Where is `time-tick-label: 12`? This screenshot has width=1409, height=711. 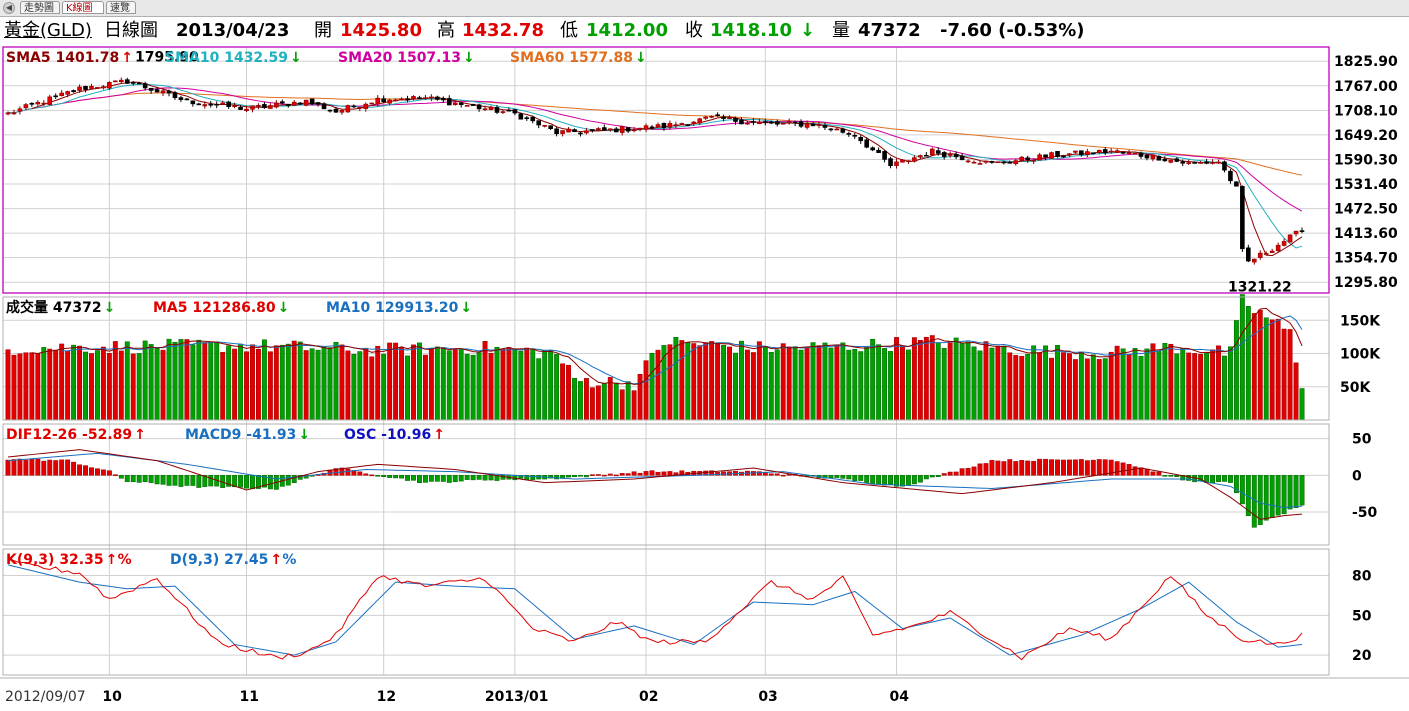 time-tick-label: 12 is located at coordinates (386, 697).